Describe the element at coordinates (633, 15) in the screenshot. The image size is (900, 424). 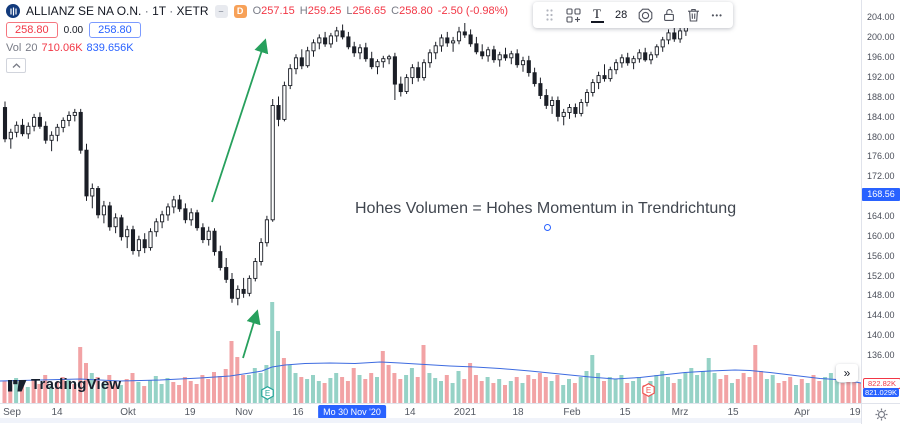
I see `drawing-toolbar: T 28 •••` at that location.